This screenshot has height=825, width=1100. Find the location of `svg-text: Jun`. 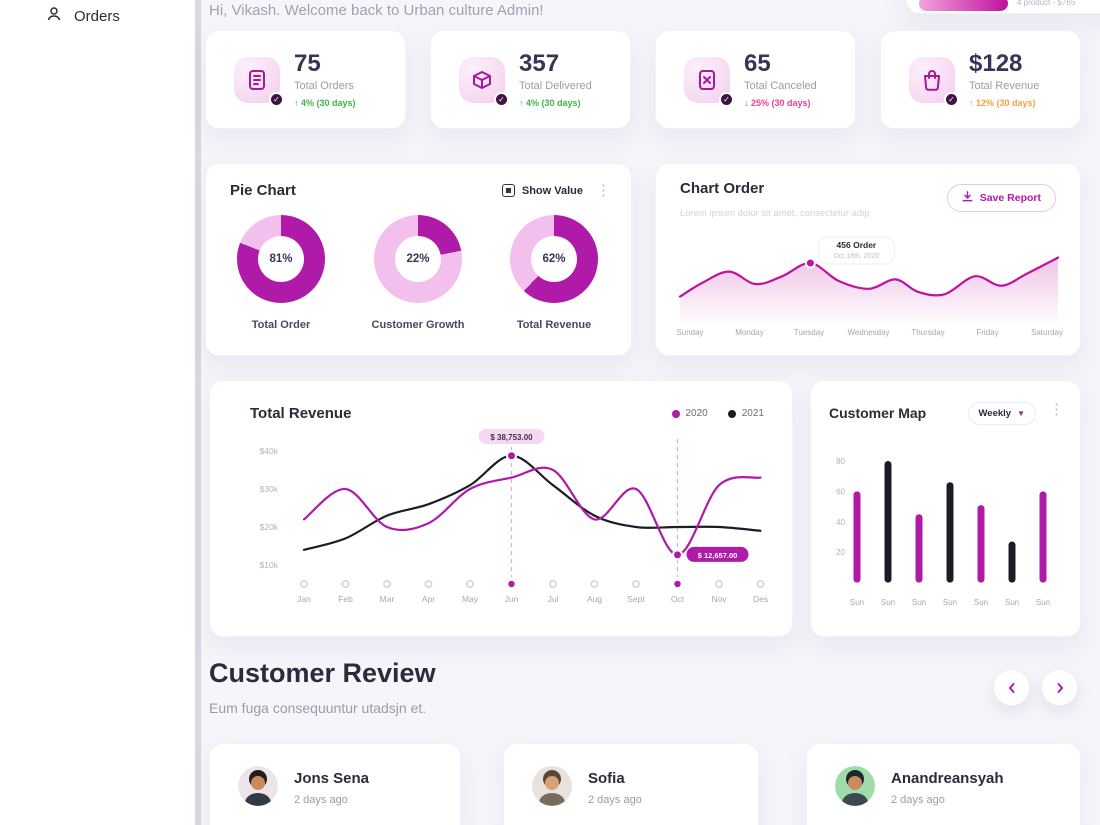

svg-text: Jun is located at coordinates (512, 599).